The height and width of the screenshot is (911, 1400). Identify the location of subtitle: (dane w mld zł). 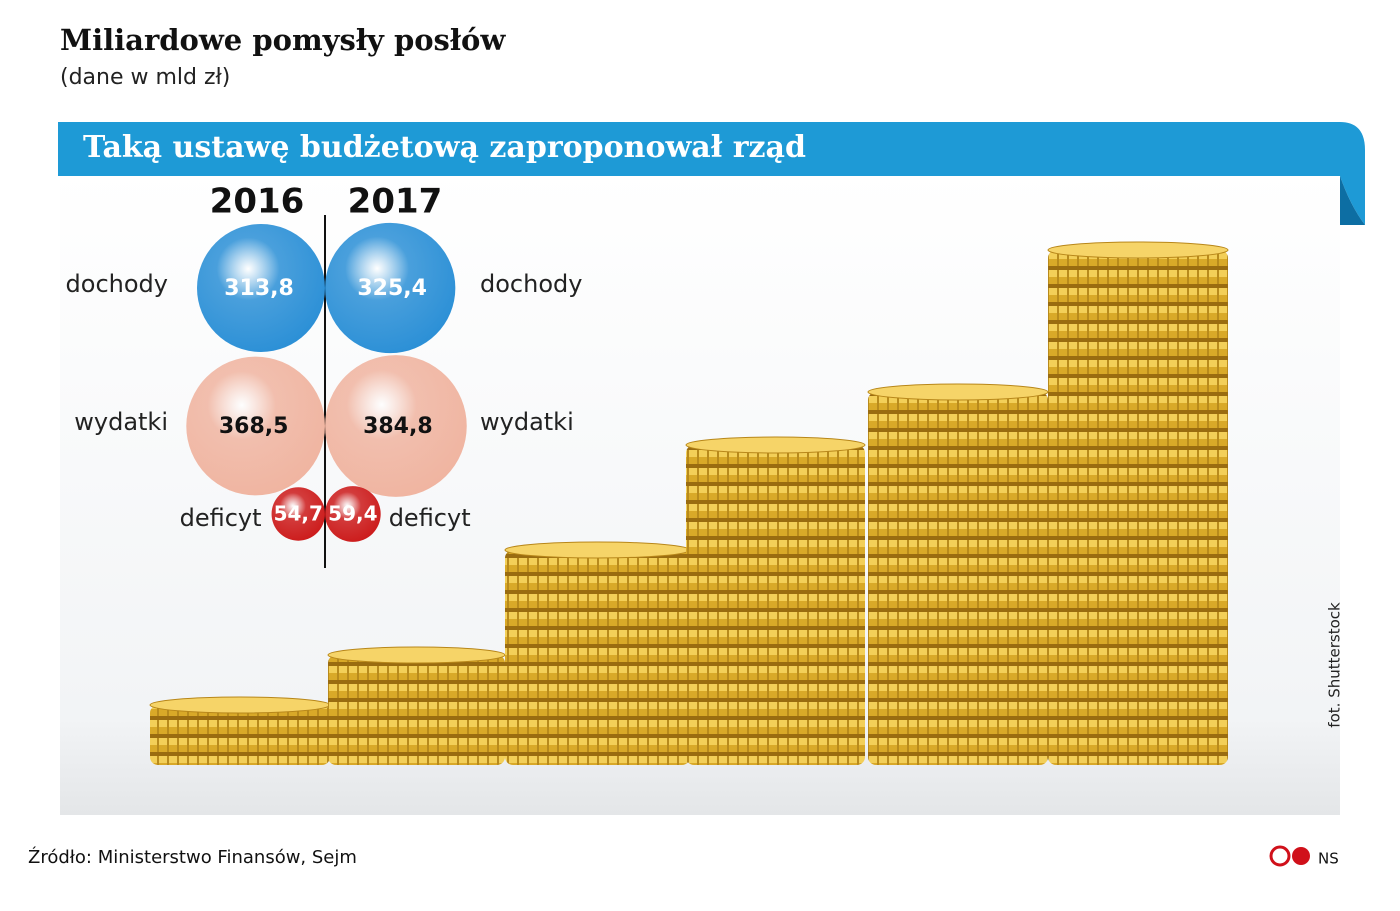
(145, 77).